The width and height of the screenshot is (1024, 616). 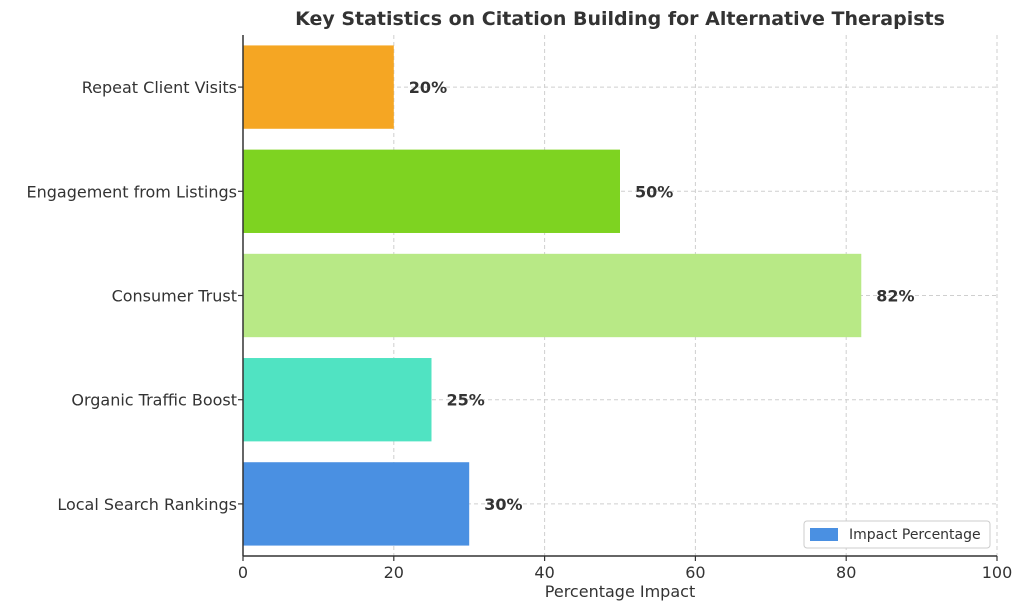 I want to click on category-label: Local Search Rankings, so click(x=147, y=504).